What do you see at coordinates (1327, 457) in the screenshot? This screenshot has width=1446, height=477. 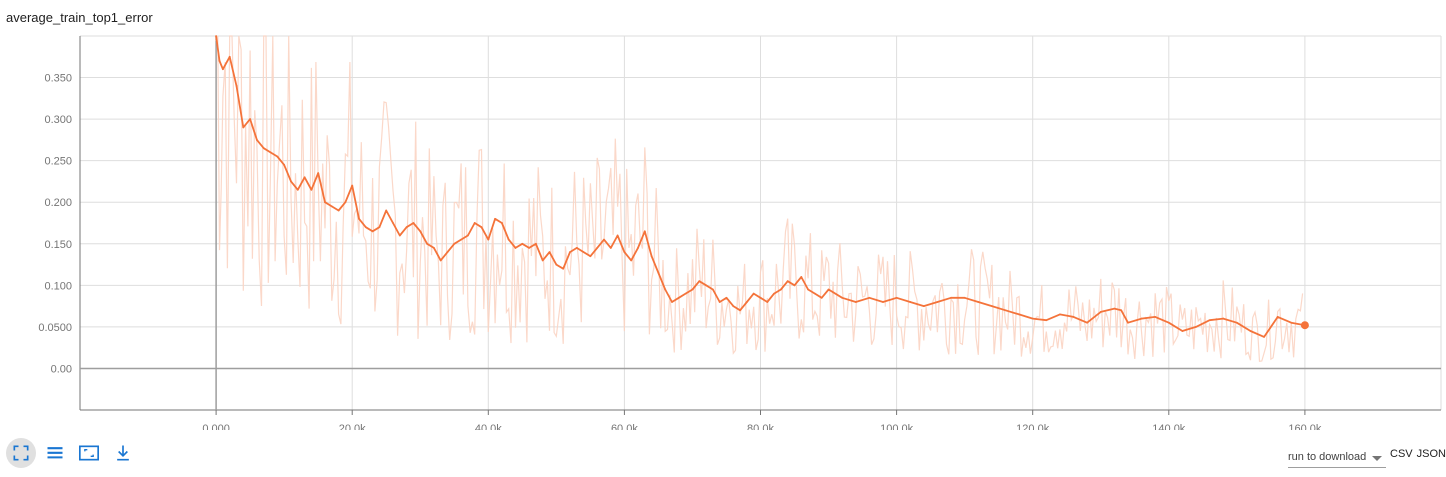 I see `run-select-label: run to download` at bounding box center [1327, 457].